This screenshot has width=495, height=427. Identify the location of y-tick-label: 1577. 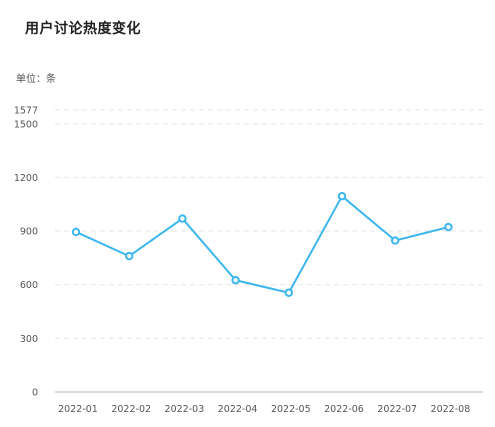
(26, 111).